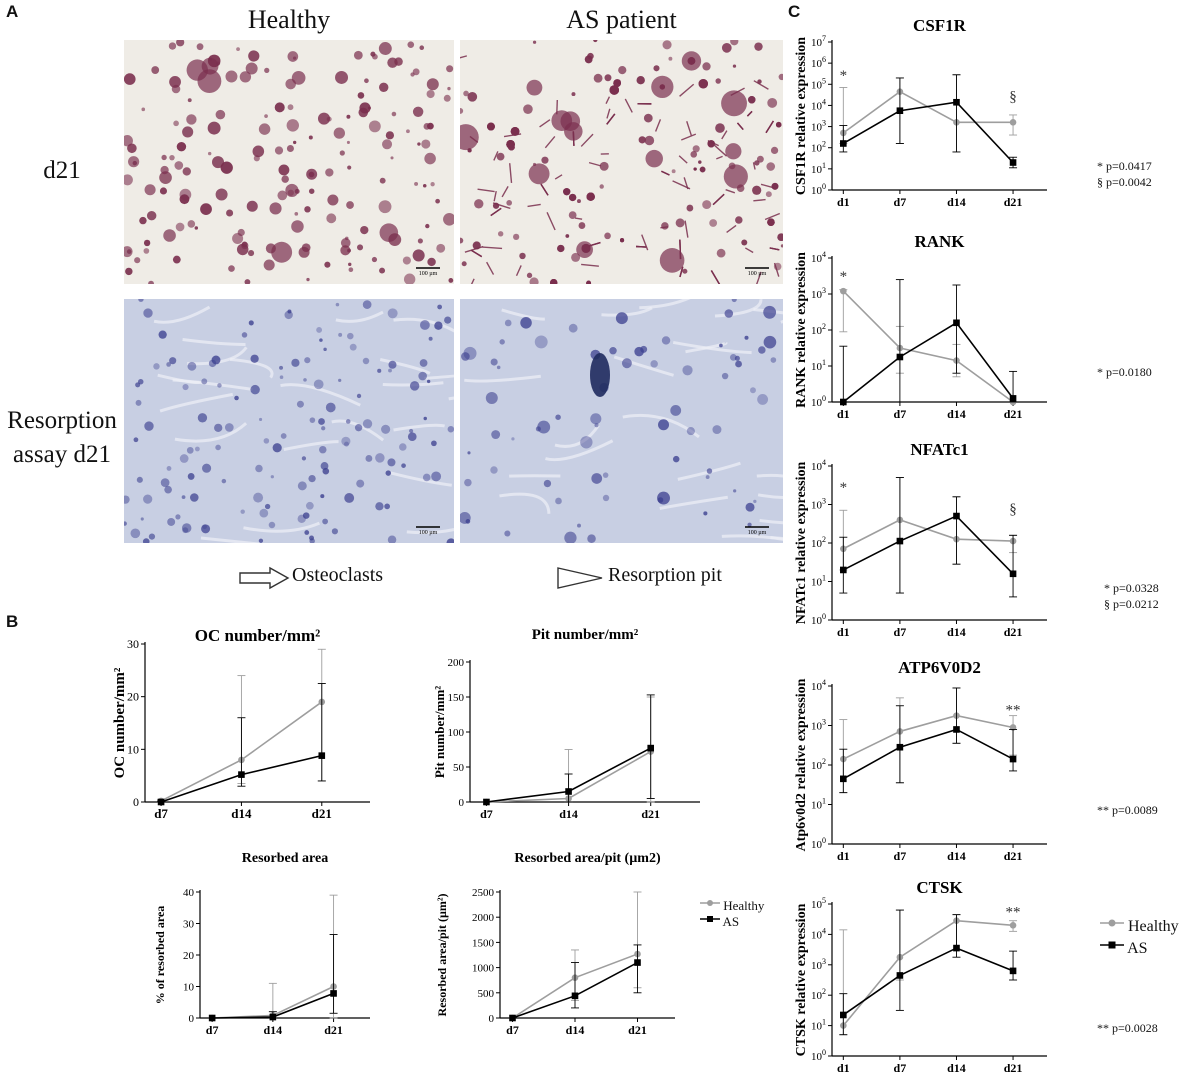 Image resolution: width=1182 pixels, height=1084 pixels. What do you see at coordinates (900, 414) in the screenshot?
I see `x-tick-label: d7` at bounding box center [900, 414].